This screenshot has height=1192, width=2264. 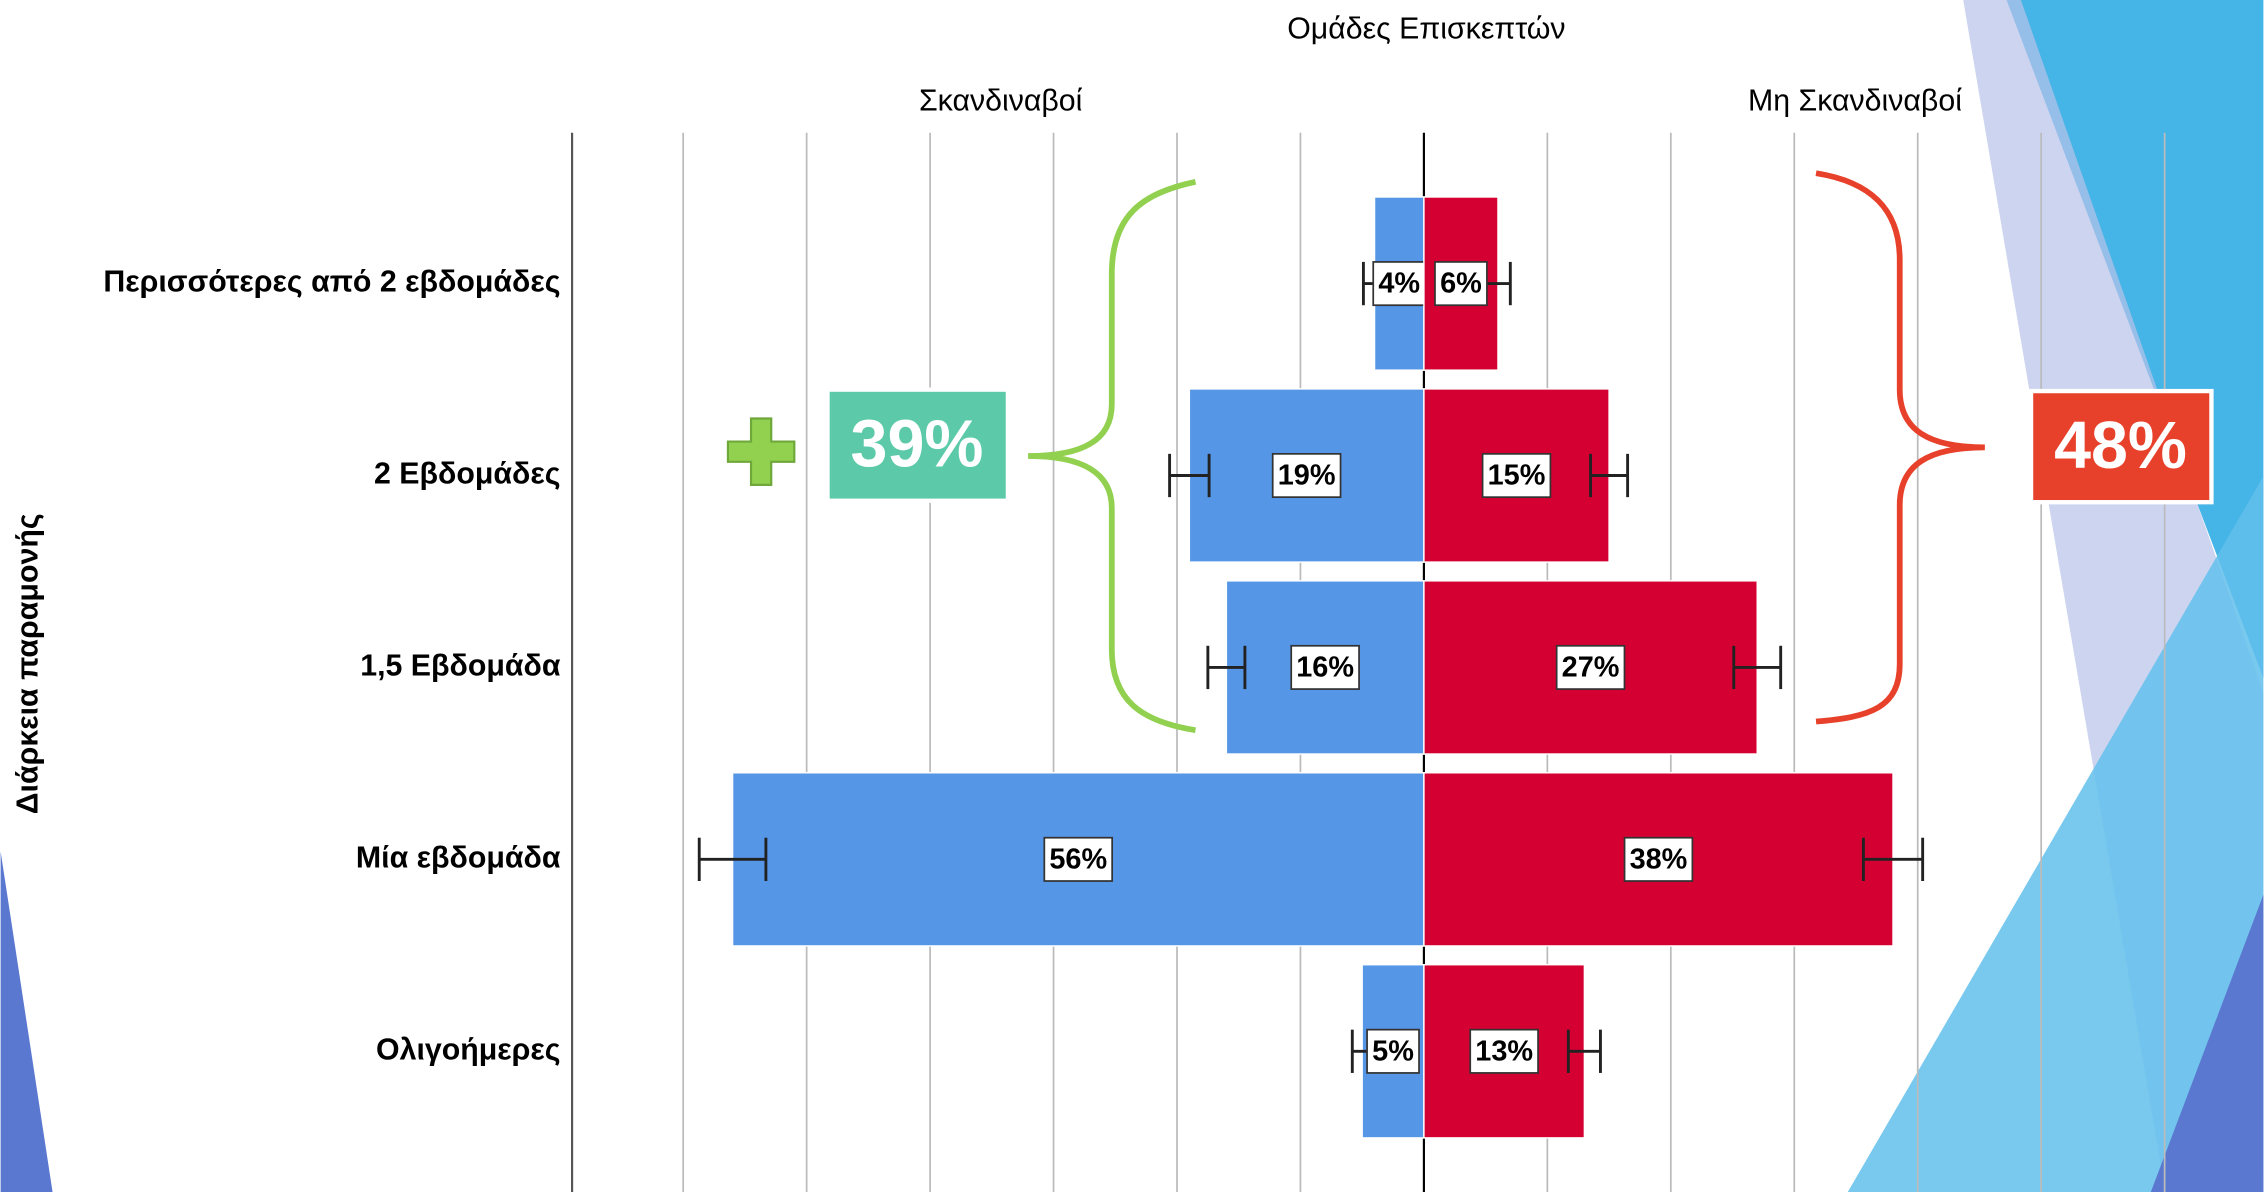 I want to click on series-header: Μη Σκανδιναβοί, so click(x=1855, y=100).